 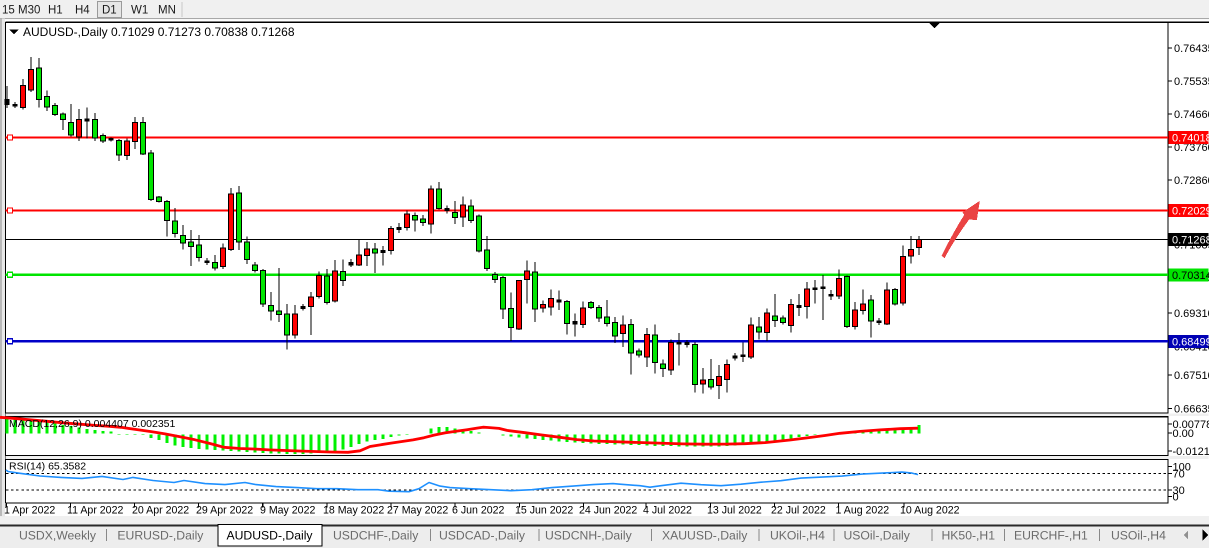 What do you see at coordinates (29, 511) in the screenshot?
I see `svg-text: 1 Apr 2022` at bounding box center [29, 511].